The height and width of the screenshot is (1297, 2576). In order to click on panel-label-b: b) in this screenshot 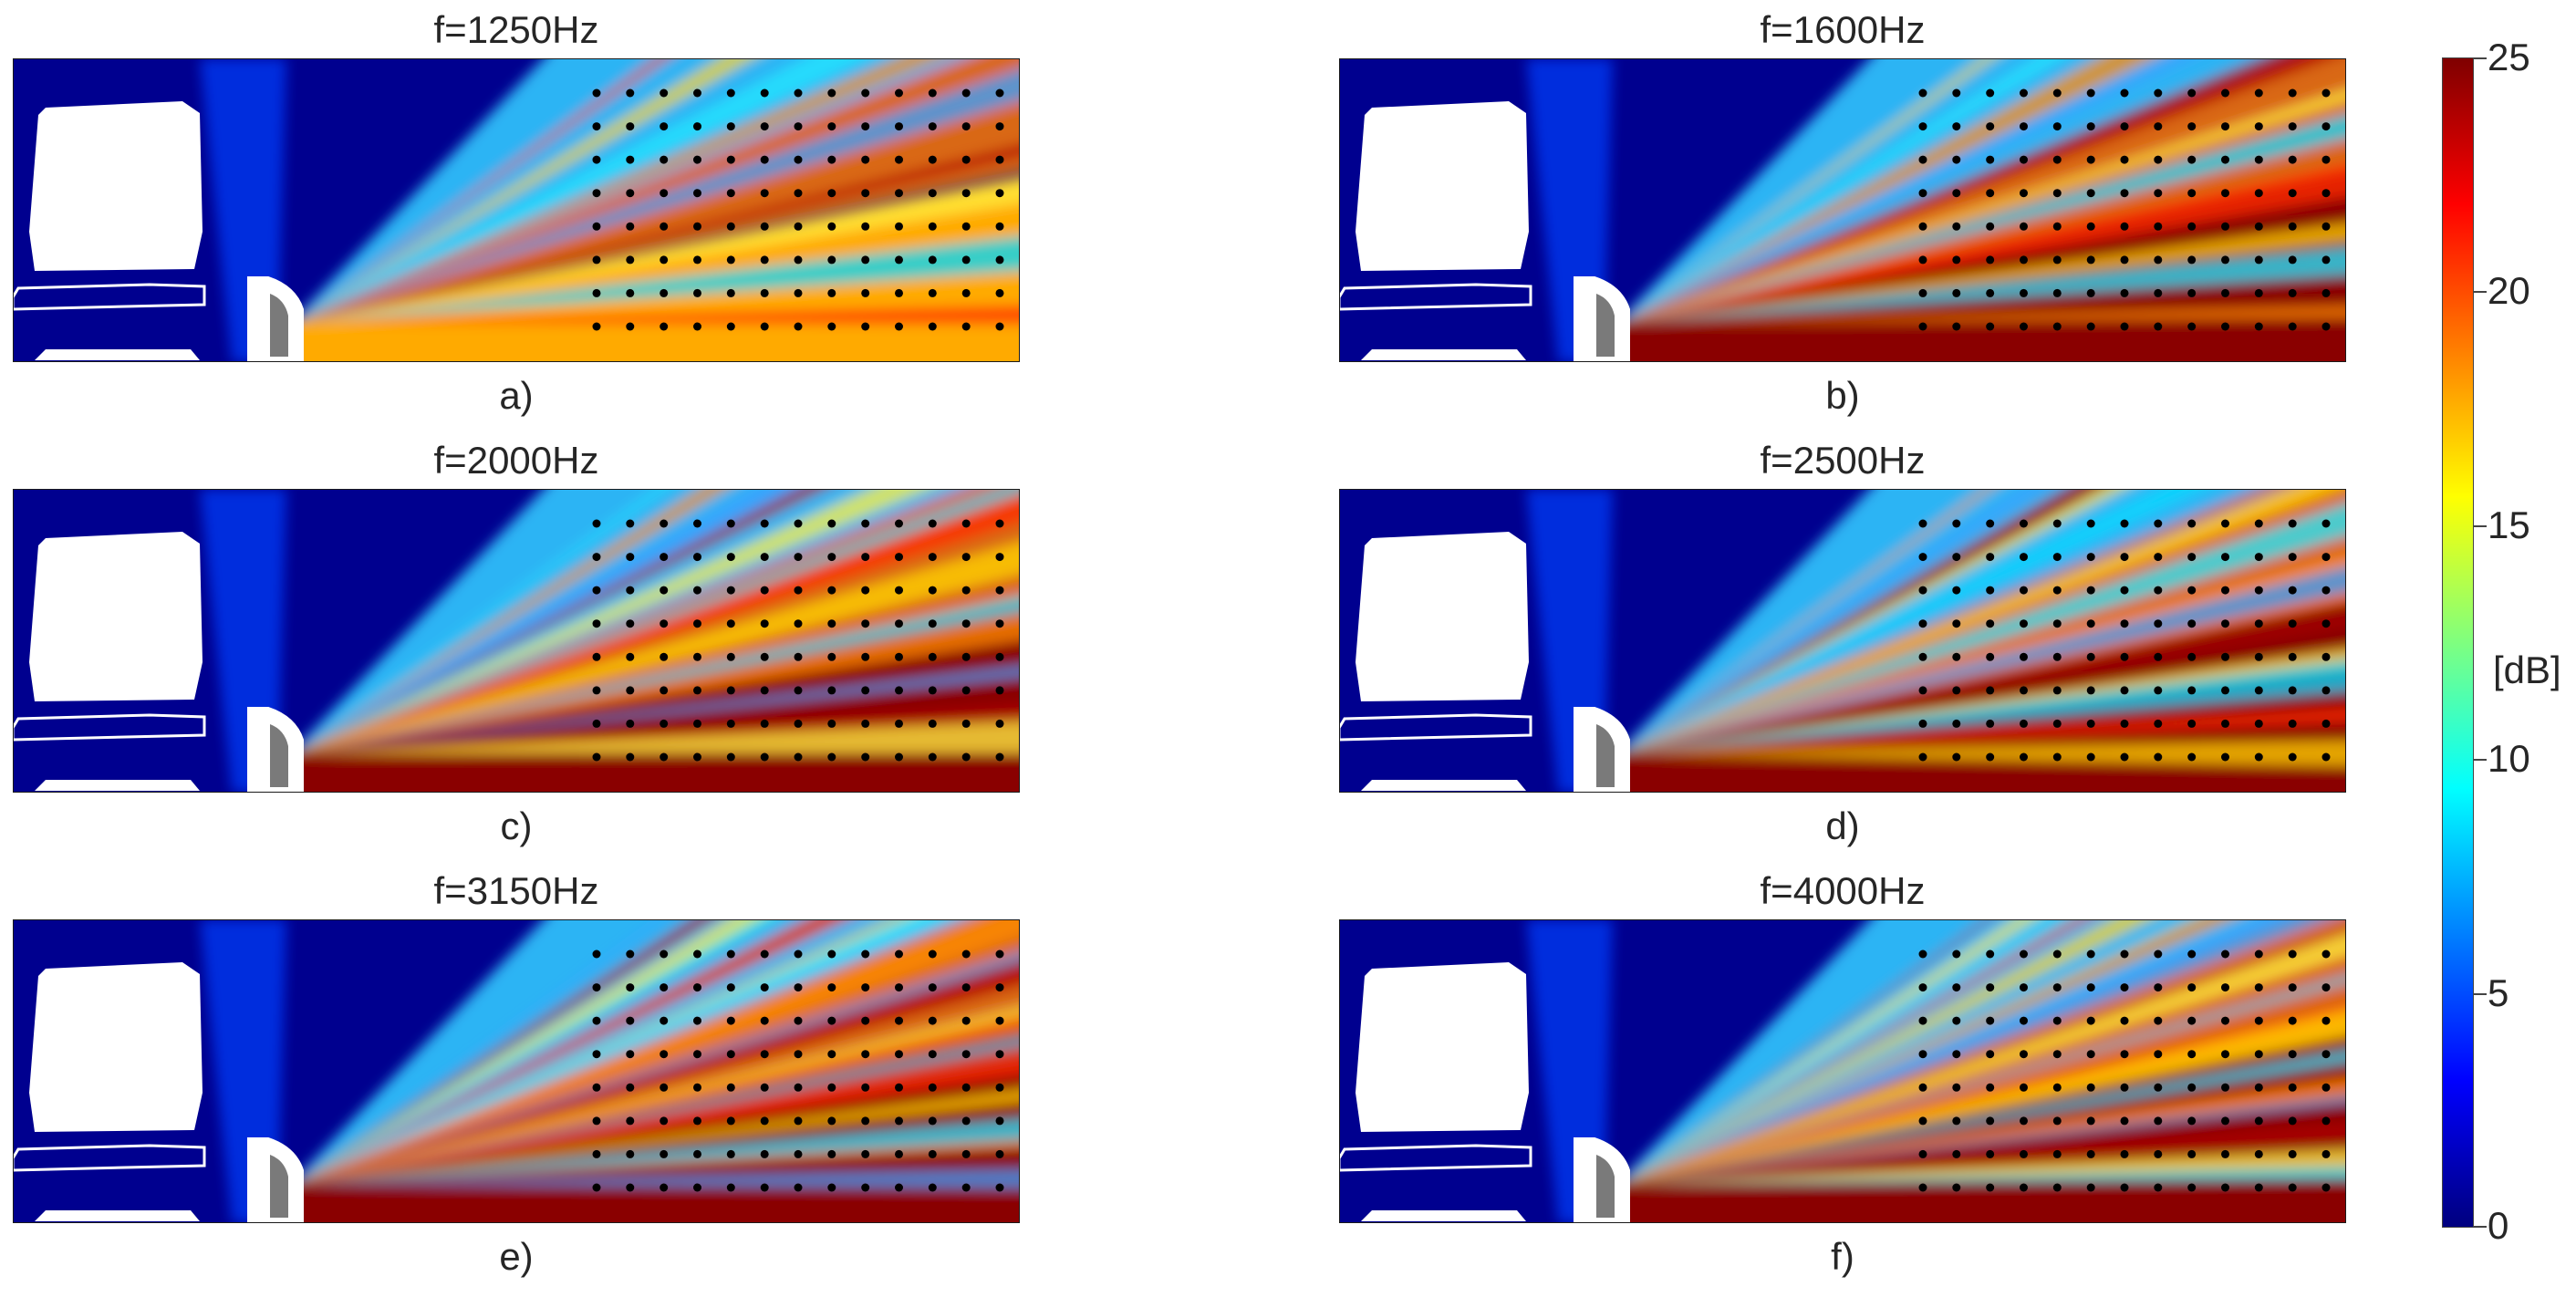, I will do `click(1842, 395)`.